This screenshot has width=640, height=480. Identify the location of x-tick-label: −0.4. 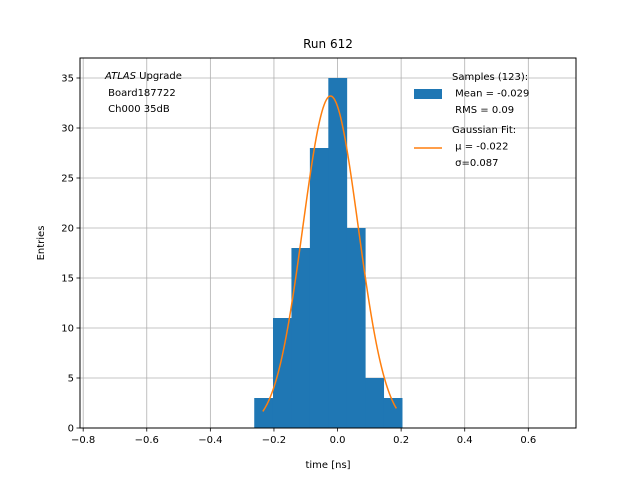
(210, 440).